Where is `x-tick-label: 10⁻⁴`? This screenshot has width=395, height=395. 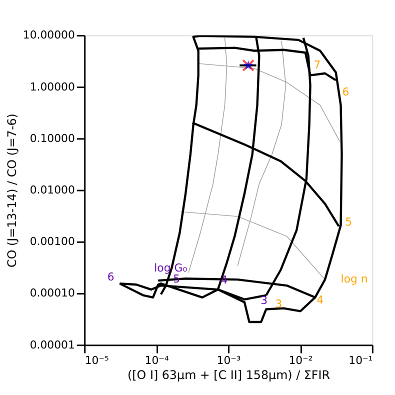
x-tick-label: 10⁻⁴ is located at coordinates (157, 361).